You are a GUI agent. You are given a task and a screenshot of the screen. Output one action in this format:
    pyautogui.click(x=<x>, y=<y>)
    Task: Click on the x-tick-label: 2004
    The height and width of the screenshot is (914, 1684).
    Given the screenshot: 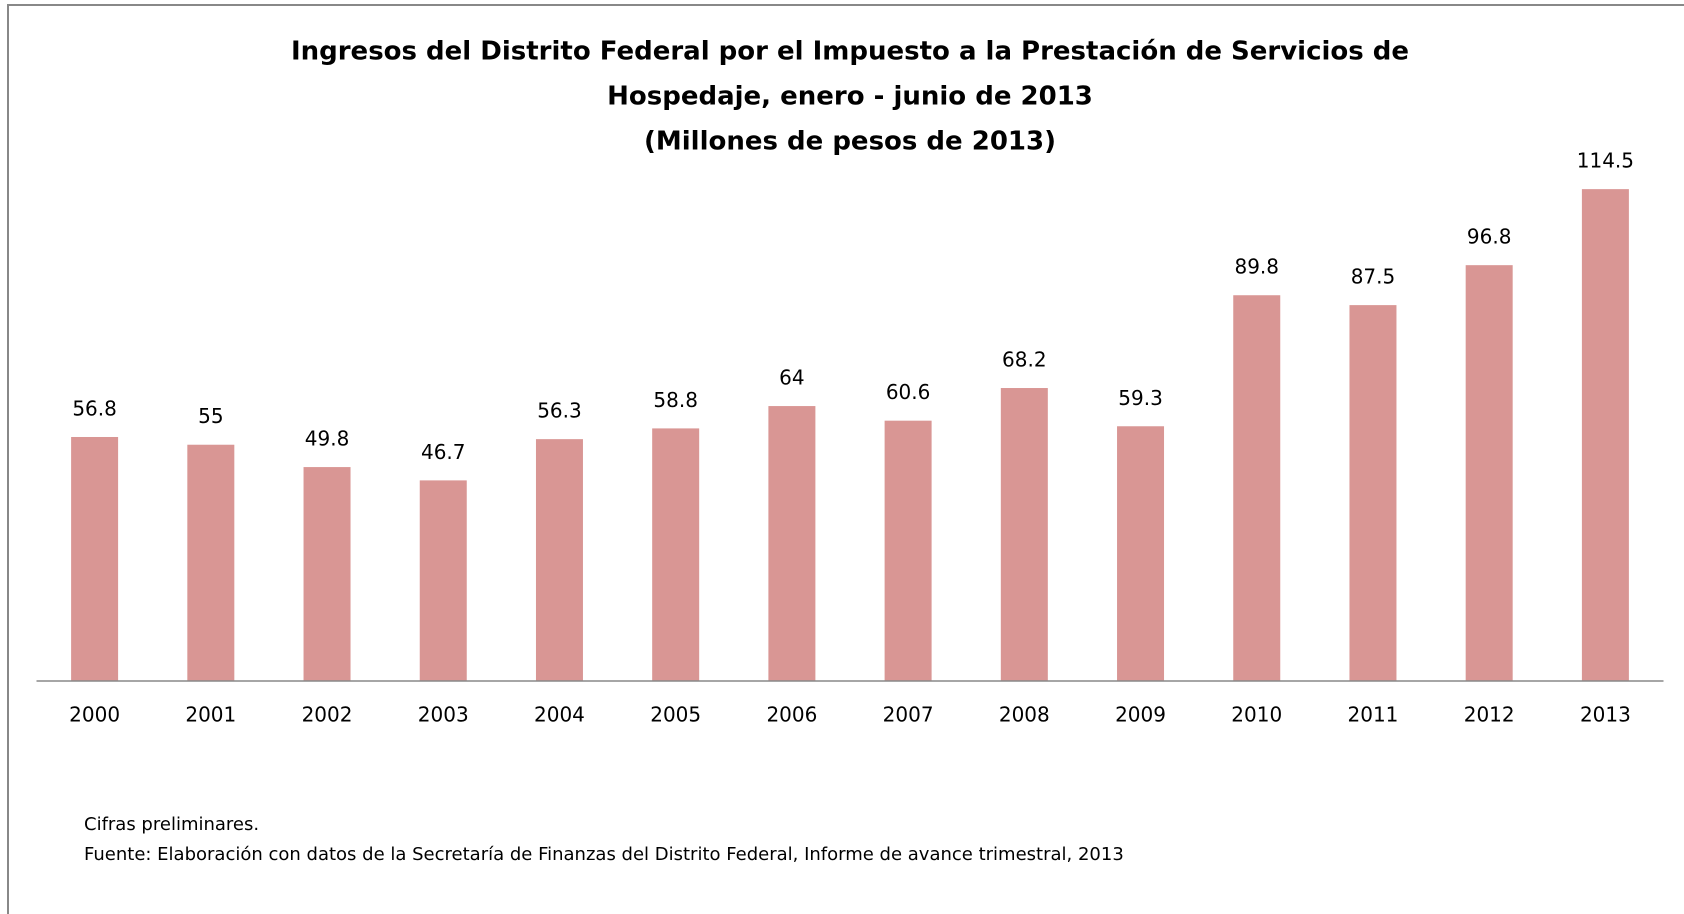 What is the action you would take?
    pyautogui.click(x=559, y=715)
    